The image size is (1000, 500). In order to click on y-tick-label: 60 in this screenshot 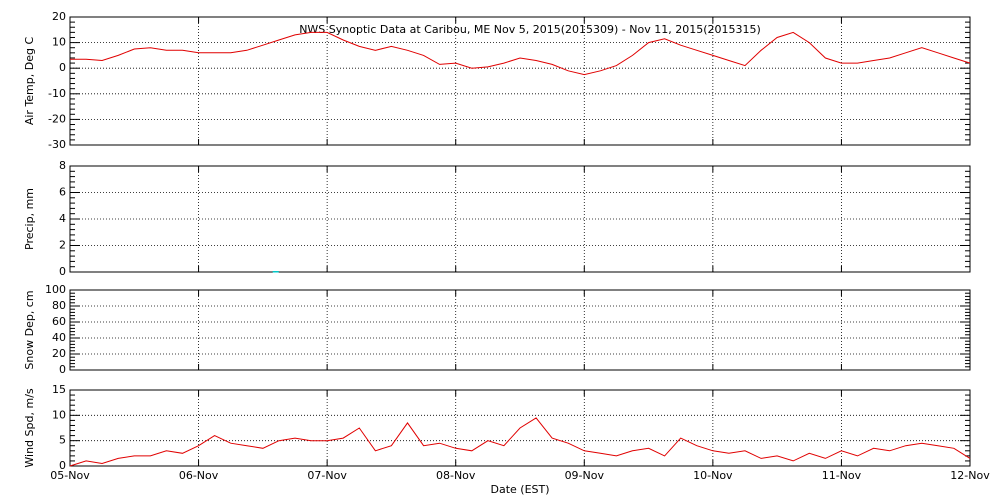, I will do `click(59, 321)`.